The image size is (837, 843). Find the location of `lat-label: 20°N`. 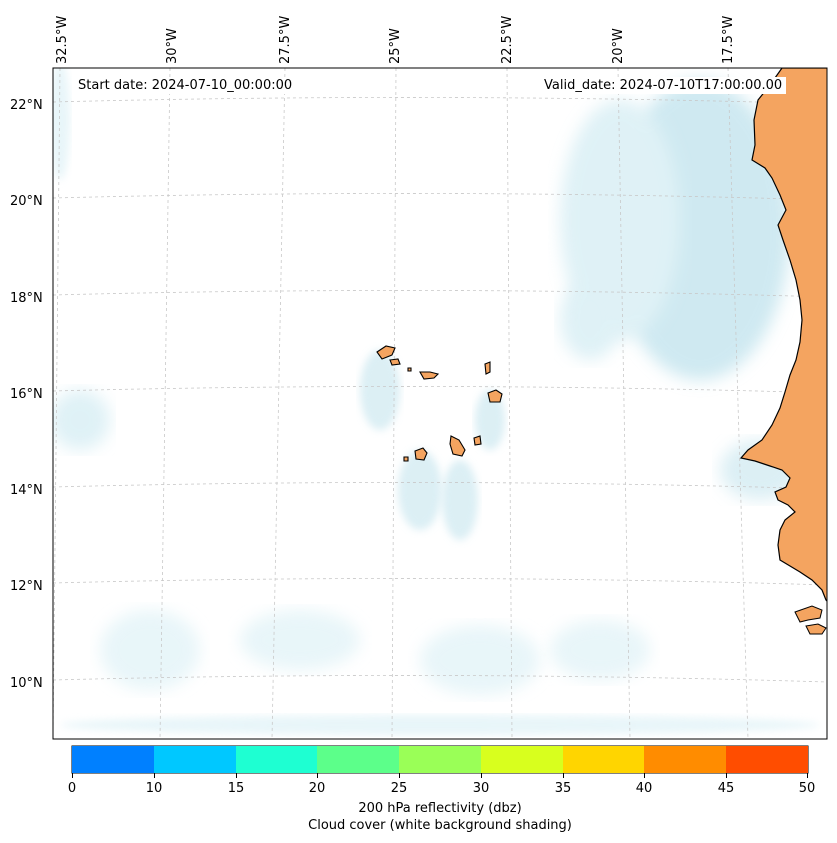

lat-label: 20°N is located at coordinates (26, 201).